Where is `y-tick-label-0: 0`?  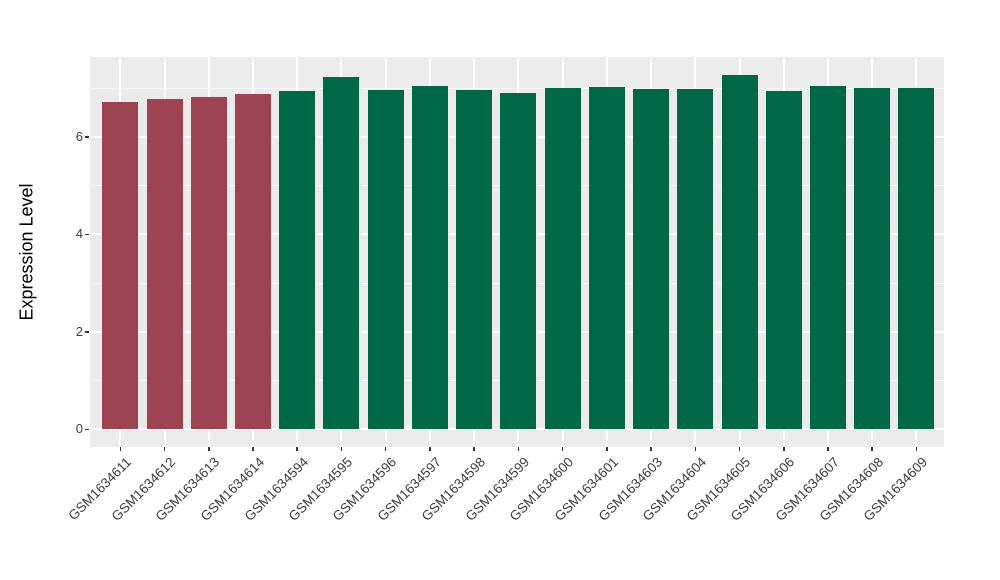
y-tick-label-0: 0 is located at coordinates (79, 429).